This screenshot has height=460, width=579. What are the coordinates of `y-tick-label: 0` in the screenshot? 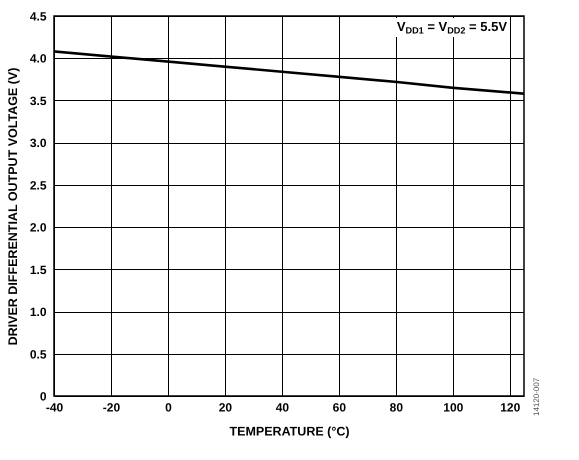 It's located at (43, 397).